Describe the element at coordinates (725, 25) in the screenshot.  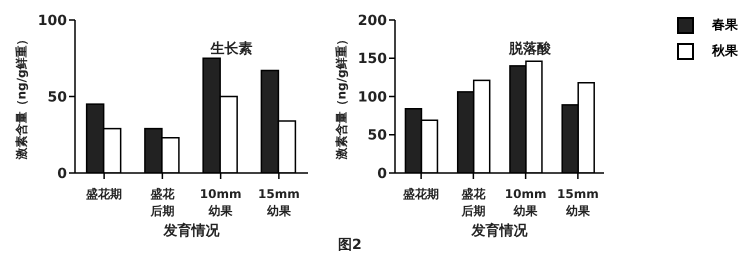
I see `legend-label: 春果` at that location.